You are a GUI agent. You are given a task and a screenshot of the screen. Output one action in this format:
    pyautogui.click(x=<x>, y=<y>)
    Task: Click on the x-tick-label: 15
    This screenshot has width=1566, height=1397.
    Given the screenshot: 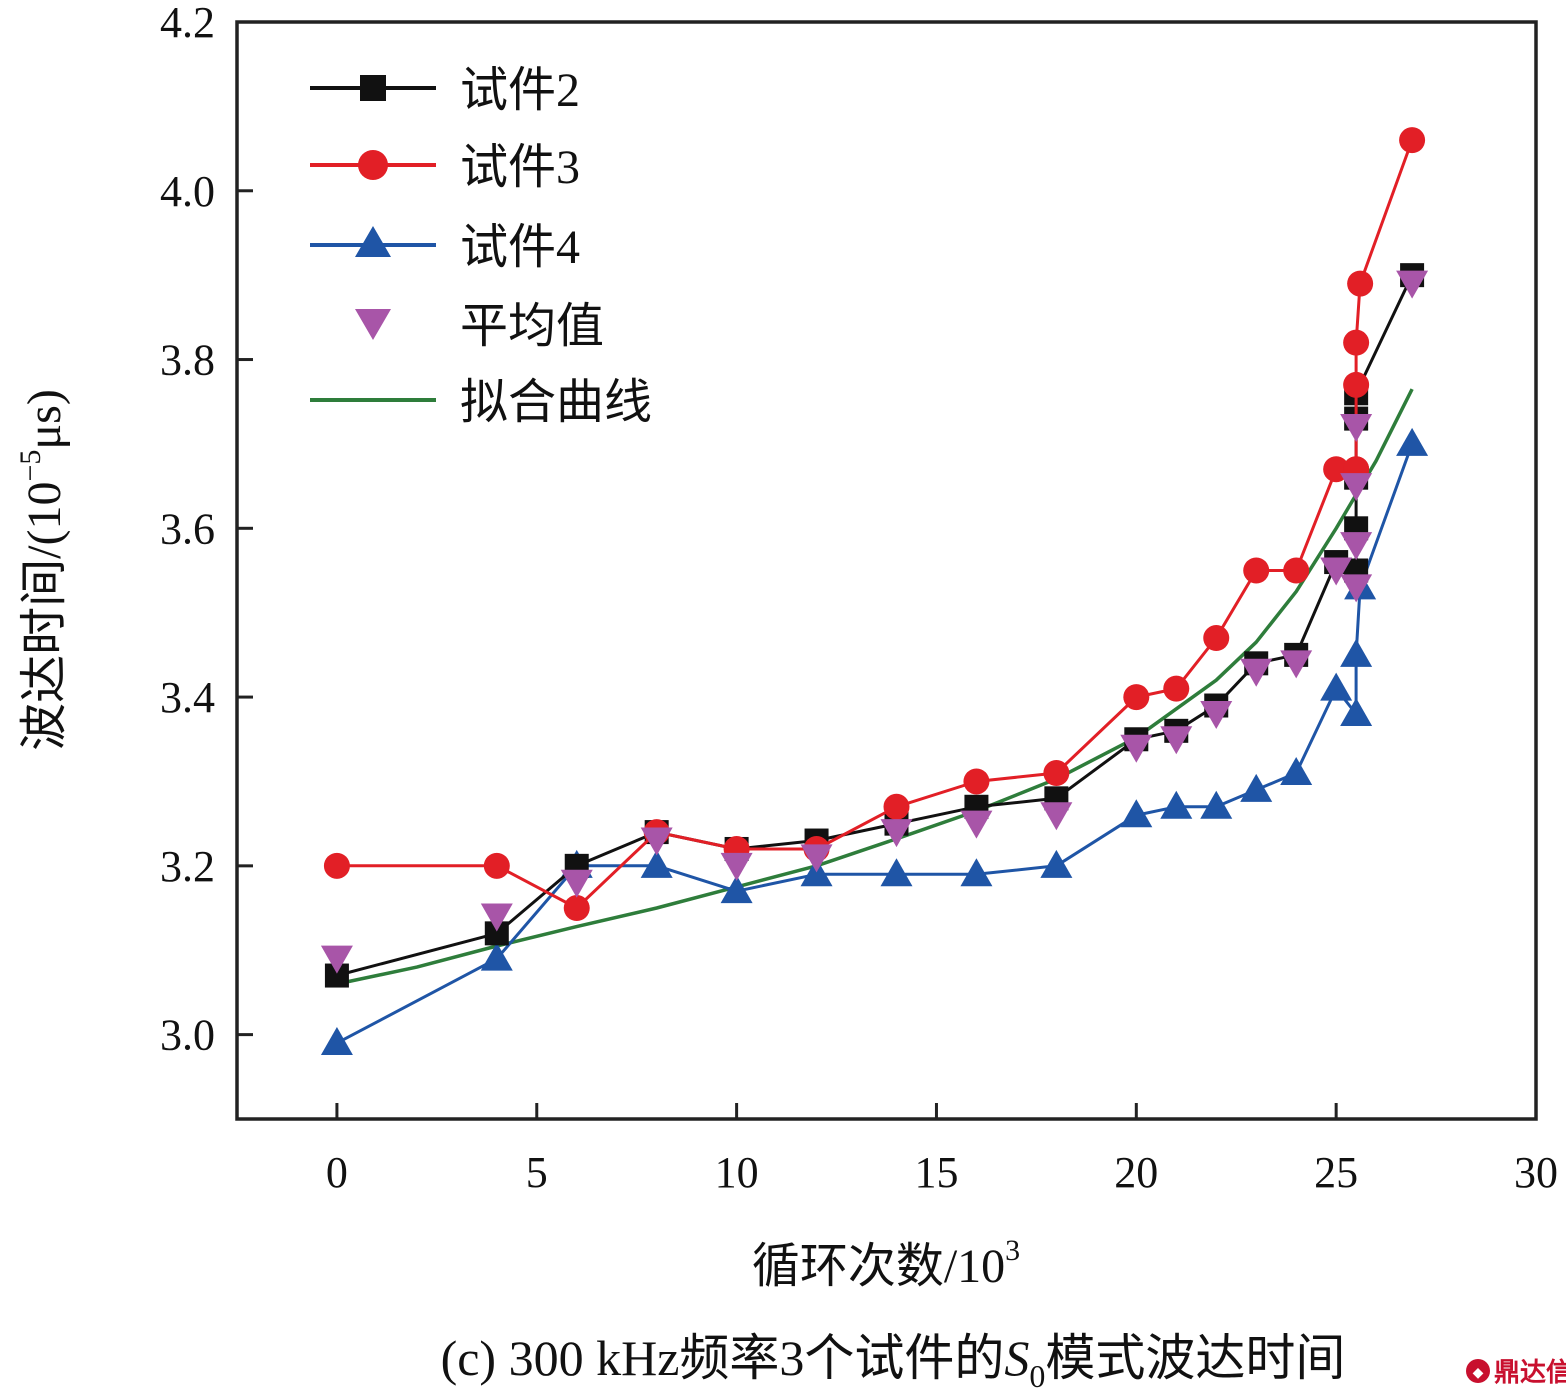 What is the action you would take?
    pyautogui.click(x=936, y=1172)
    